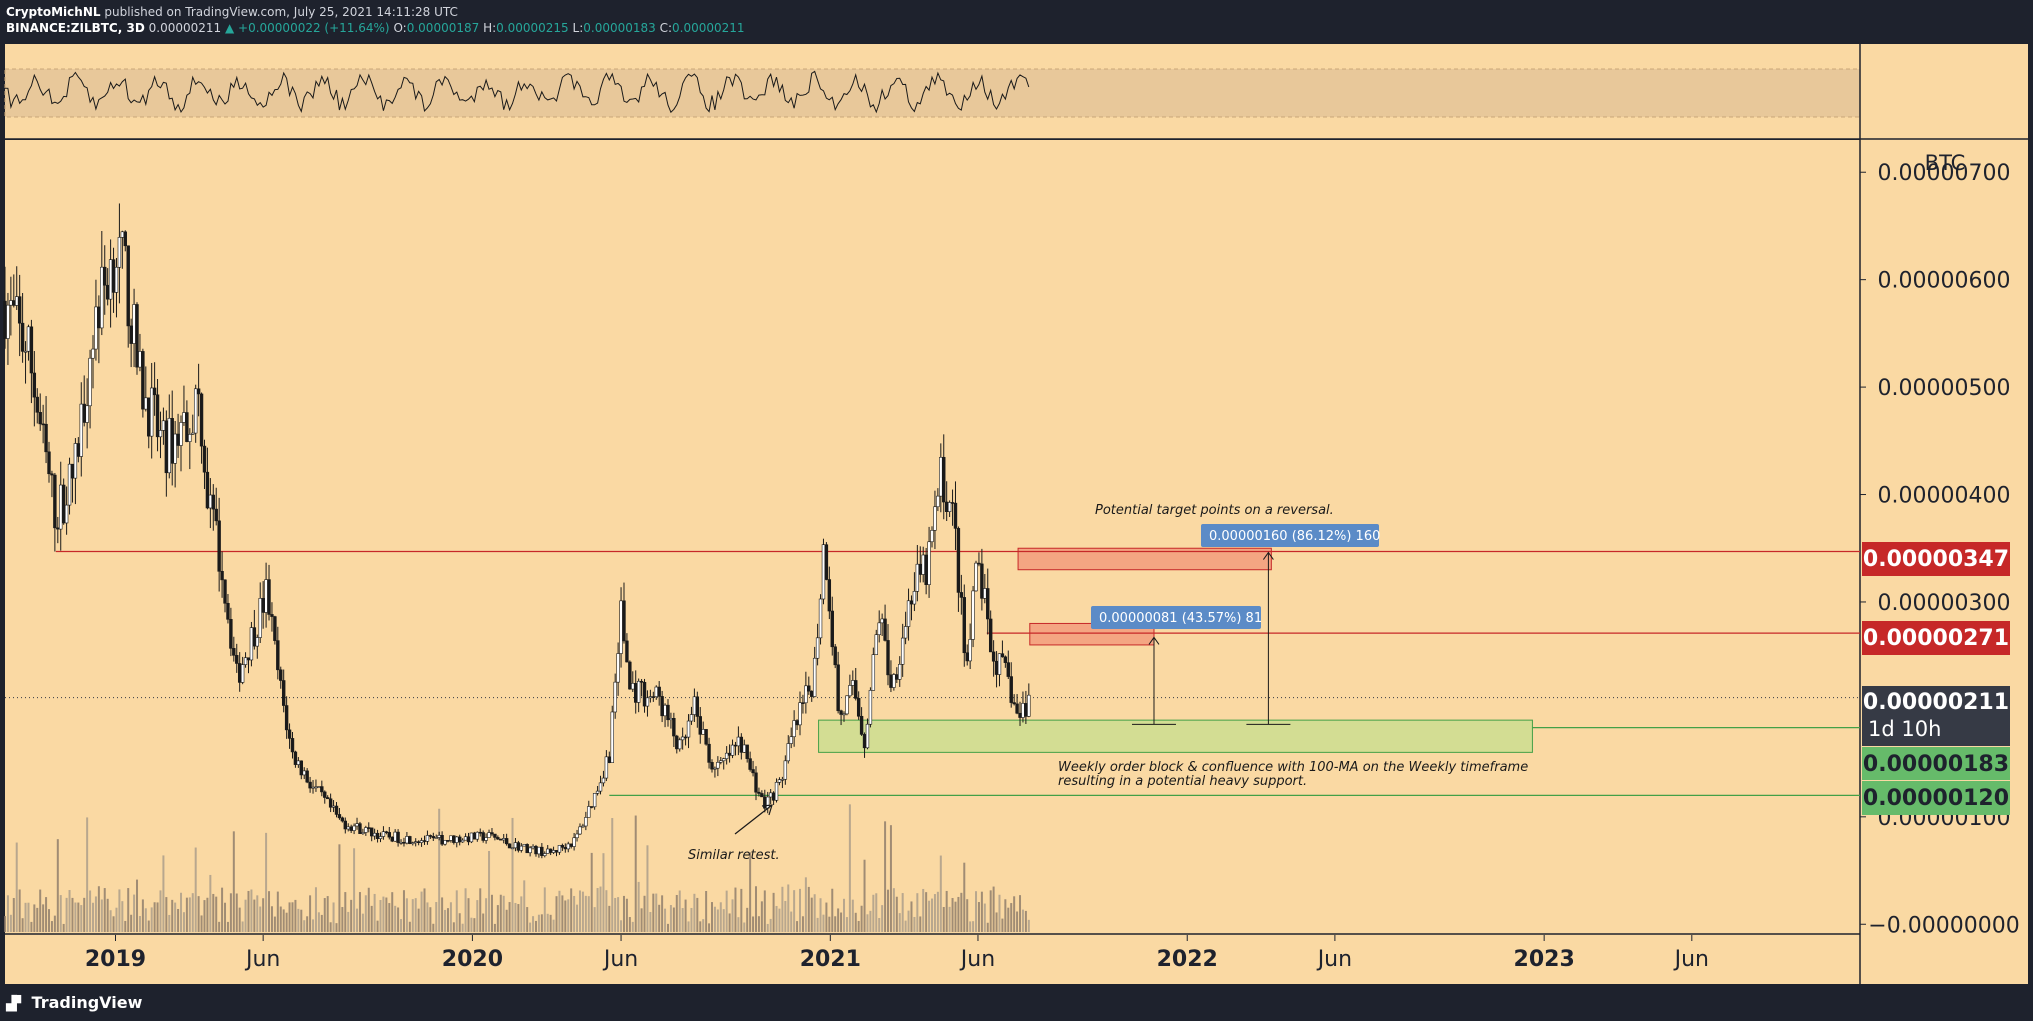 This screenshot has width=2033, height=1021. Describe the element at coordinates (1182, 781) in the screenshot. I see `support-note-line2: resulting in a potential heavy support.` at that location.